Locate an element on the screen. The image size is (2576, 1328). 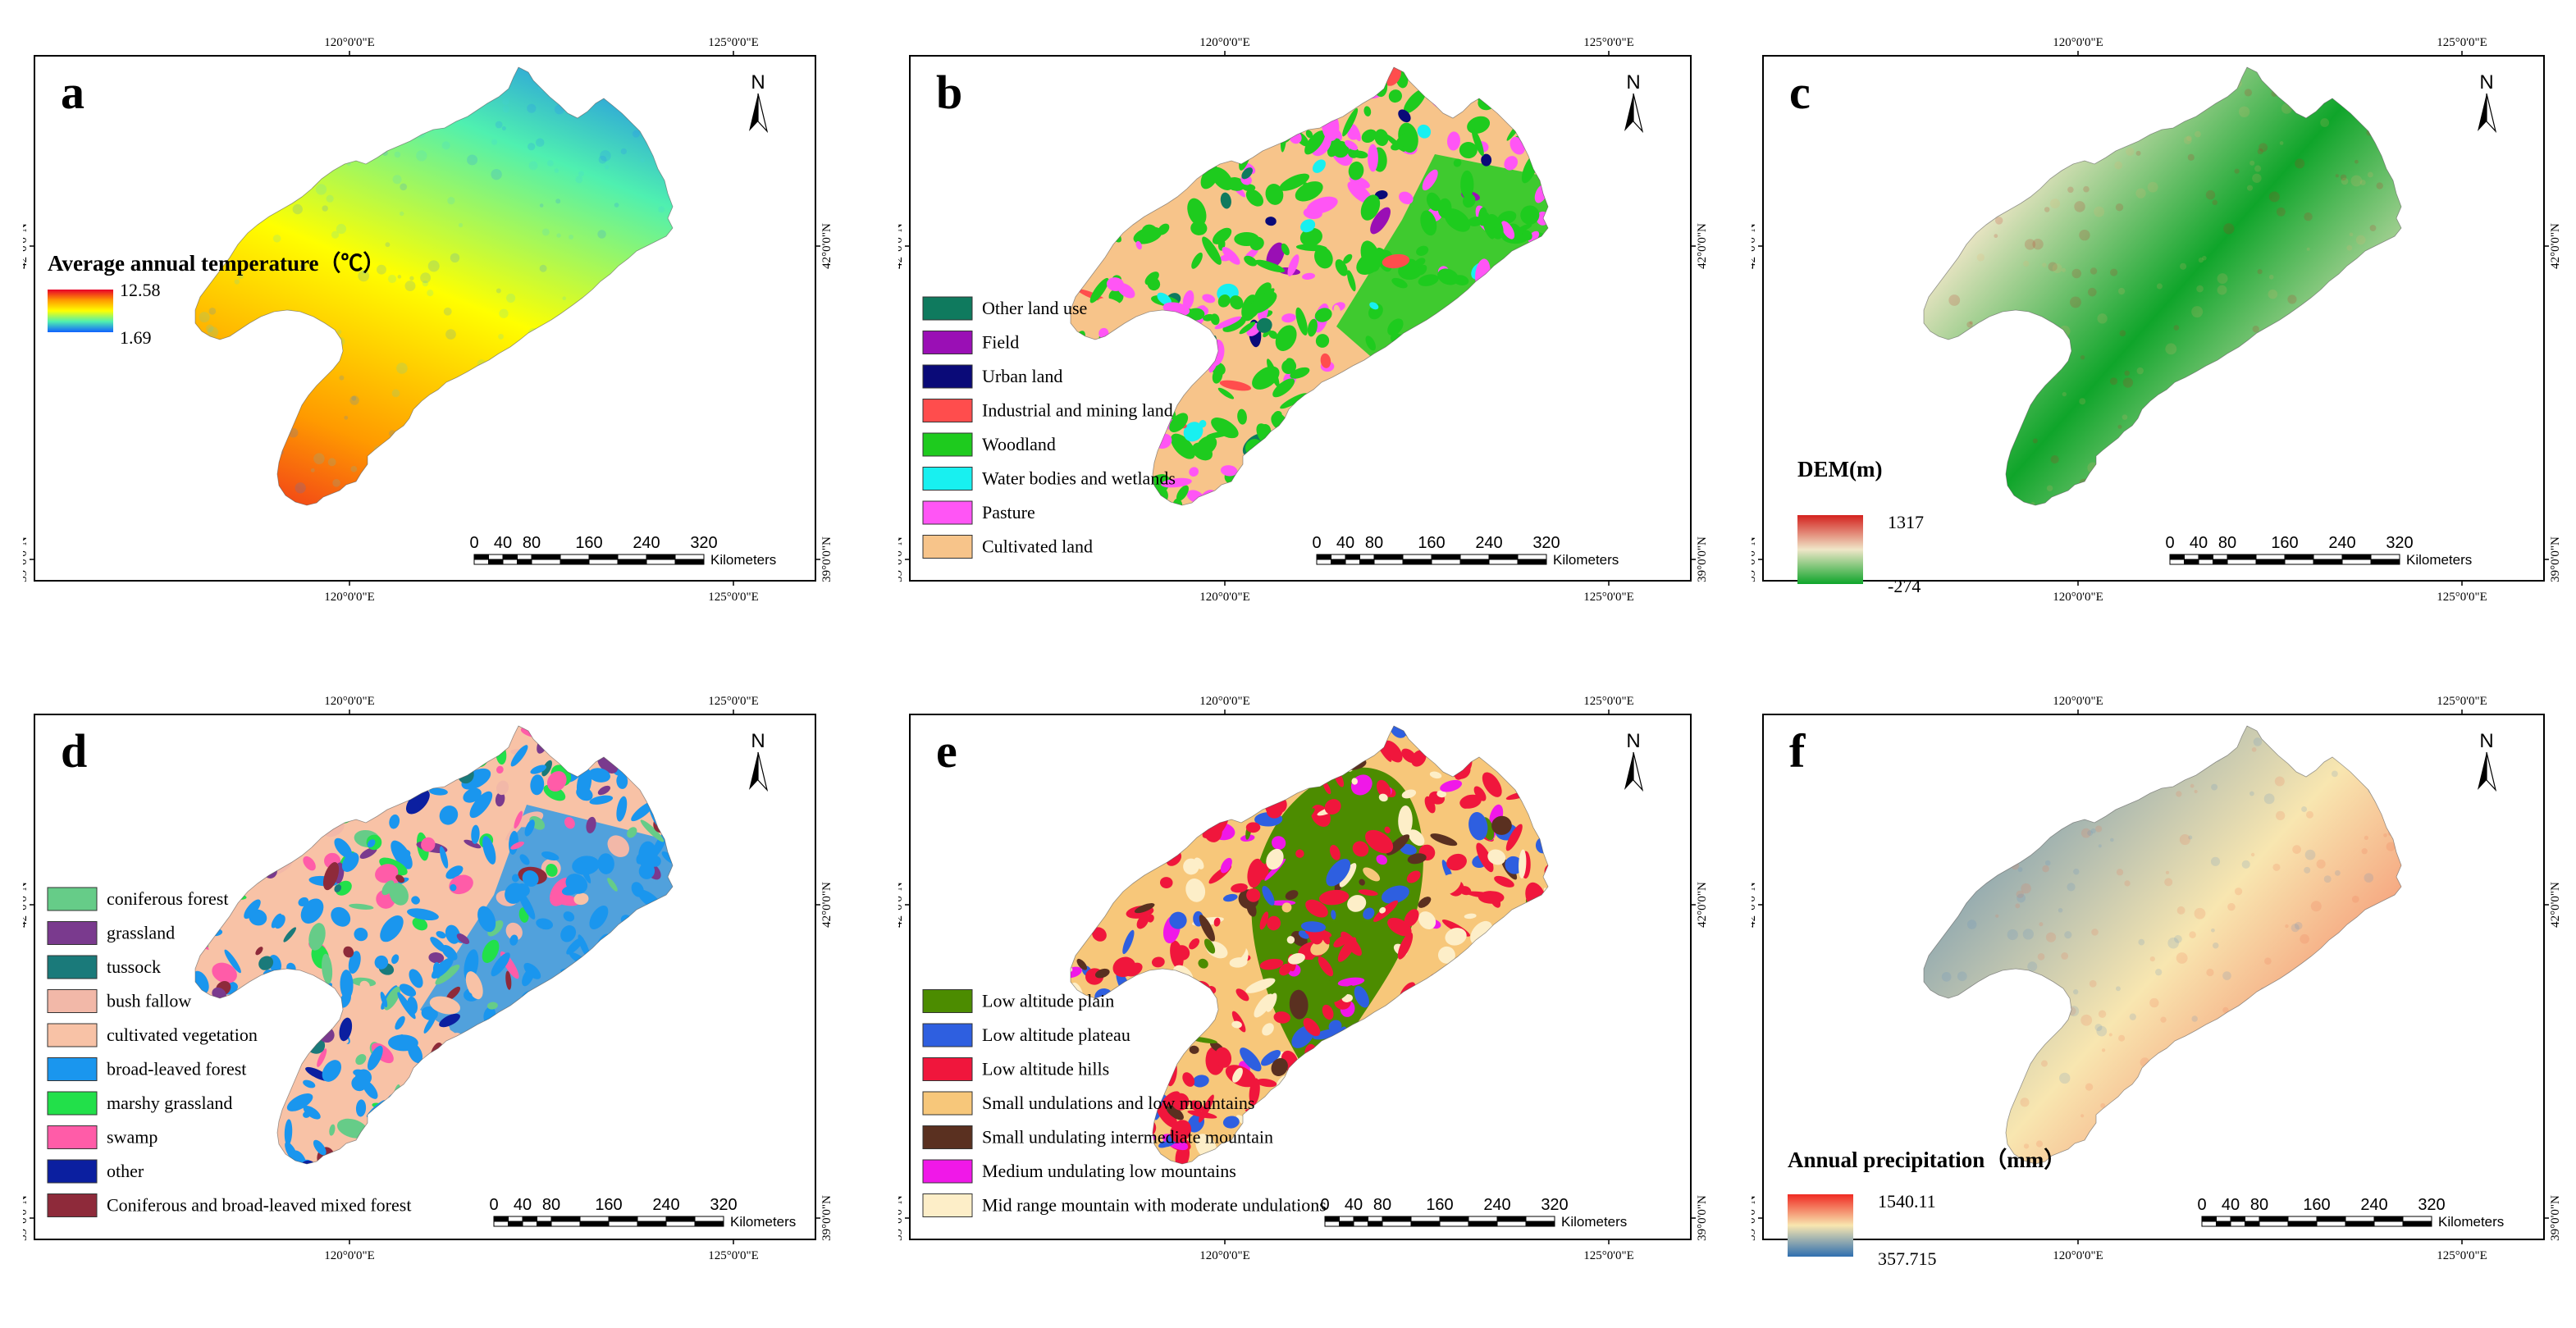
legend-item: Water bodies and wetlands is located at coordinates (1049, 479).